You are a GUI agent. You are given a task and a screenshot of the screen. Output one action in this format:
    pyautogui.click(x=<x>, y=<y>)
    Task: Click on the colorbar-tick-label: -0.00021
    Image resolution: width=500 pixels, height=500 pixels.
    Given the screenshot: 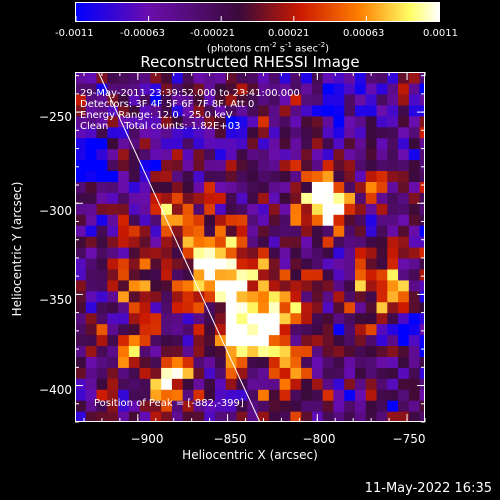 What is the action you would take?
    pyautogui.click(x=212, y=33)
    